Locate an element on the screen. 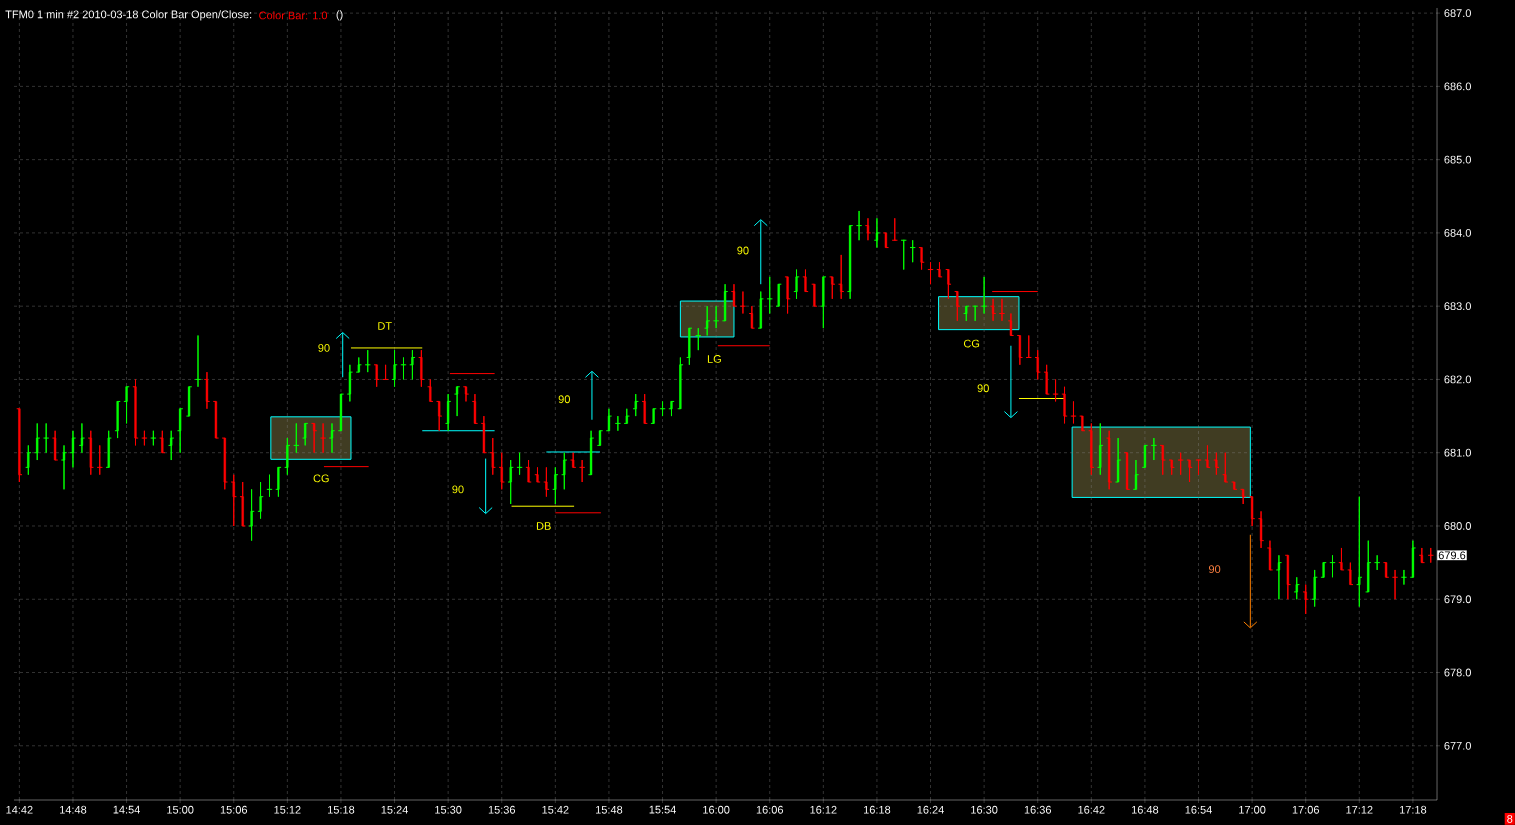 This screenshot has height=825, width=1515. y-tick-label: 685.0 is located at coordinates (1457, 159).